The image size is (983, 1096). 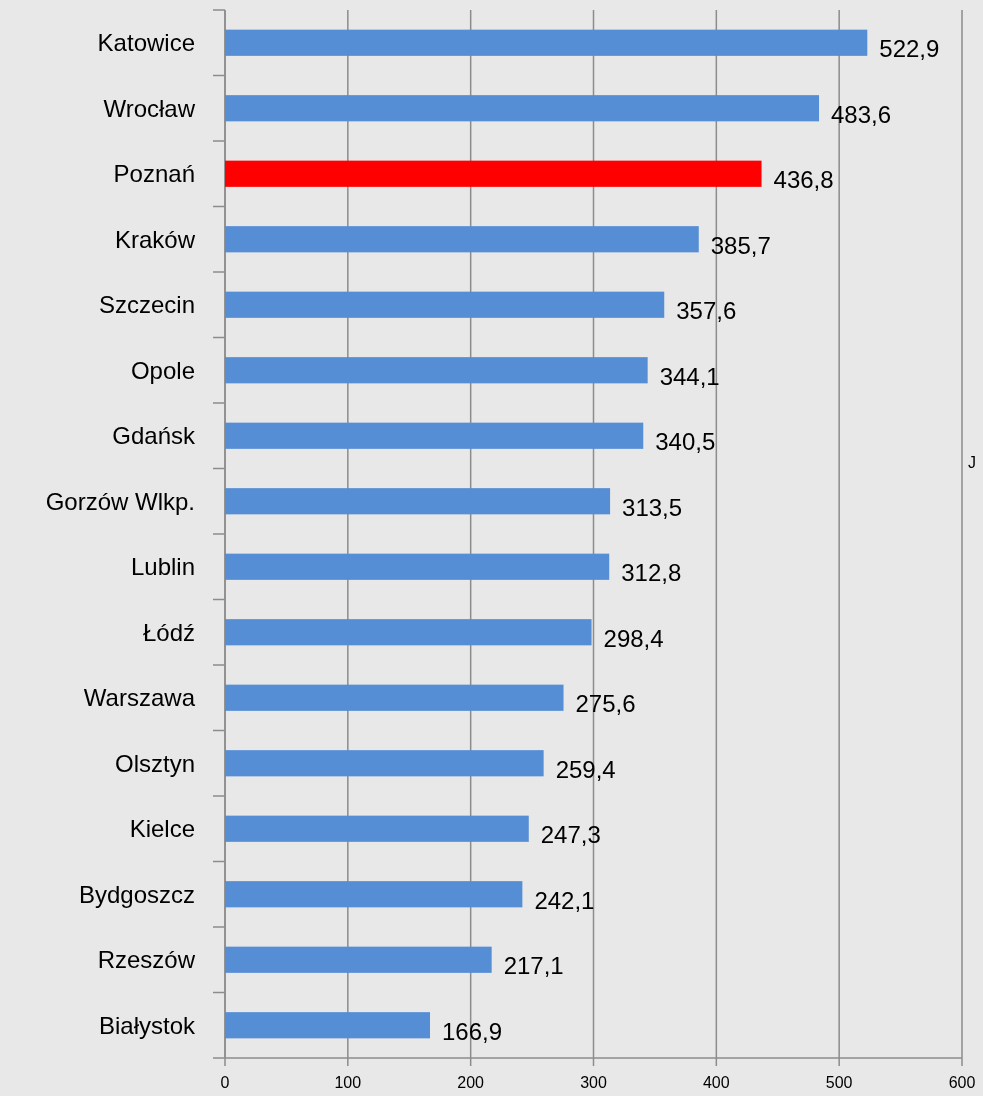 I want to click on data-label: 357,6, so click(x=706, y=311).